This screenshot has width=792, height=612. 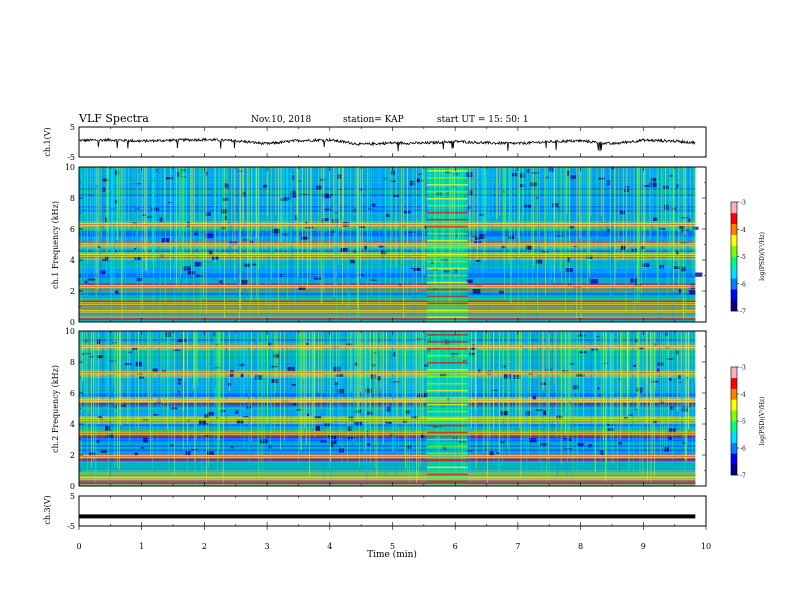 I want to click on ch2-colorbar: -3 -4 -5 -6 -7 log(PSD)(V²/Hz), so click(x=748, y=422).